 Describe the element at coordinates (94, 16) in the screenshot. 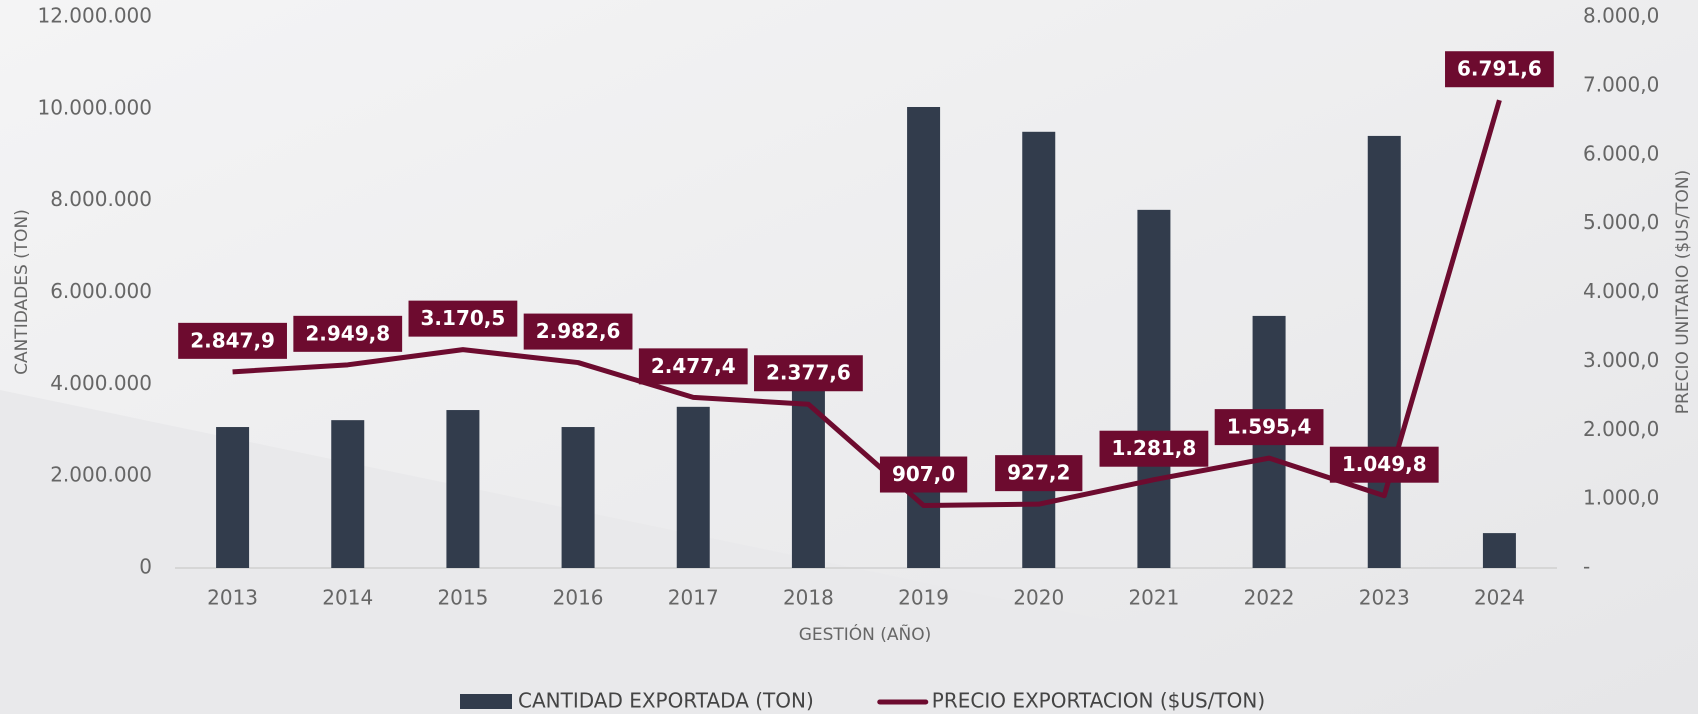

I see `y-tick-label: 12.000.000` at that location.